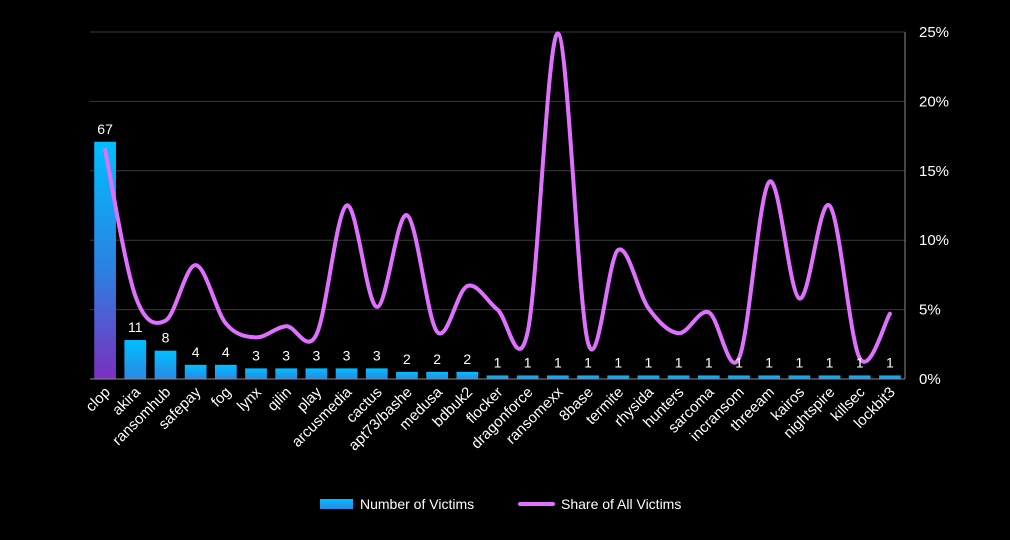  What do you see at coordinates (135, 327) in the screenshot?
I see `bar-data-label: 11` at bounding box center [135, 327].